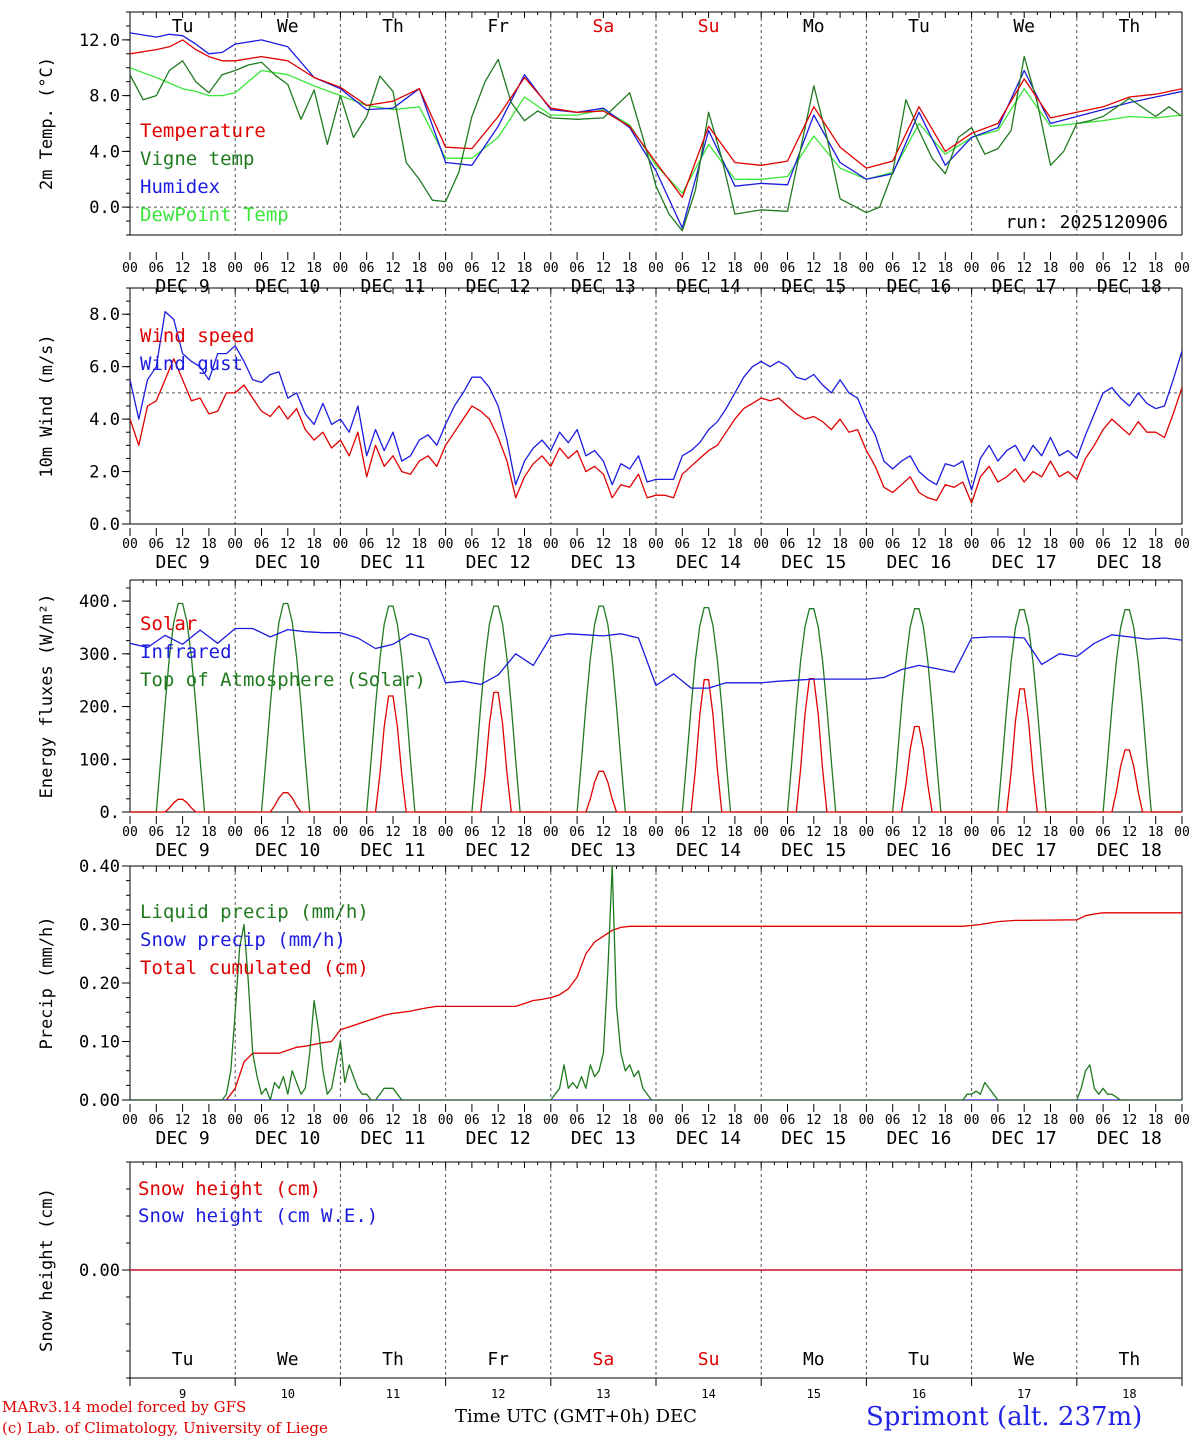 The height and width of the screenshot is (1440, 1194). Describe the element at coordinates (99, 926) in the screenshot. I see `y-tick-label: 0.30` at that location.